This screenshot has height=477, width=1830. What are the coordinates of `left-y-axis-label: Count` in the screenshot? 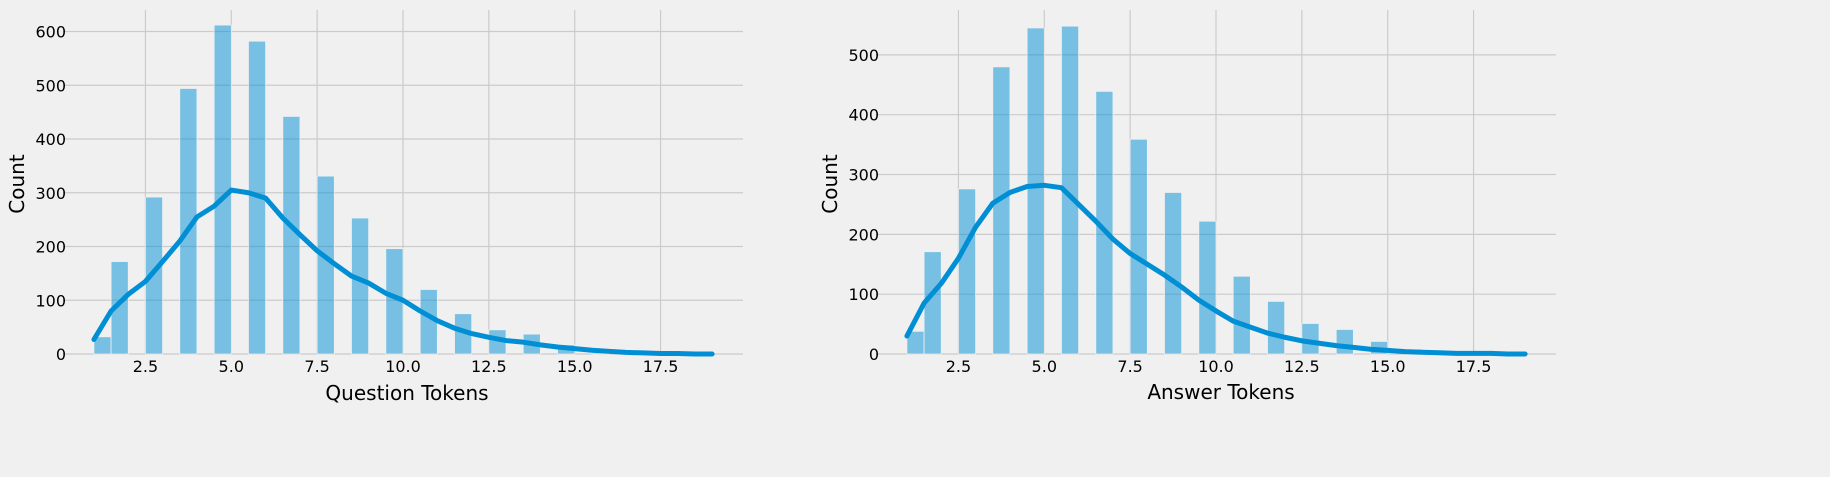 It's located at (17, 184).